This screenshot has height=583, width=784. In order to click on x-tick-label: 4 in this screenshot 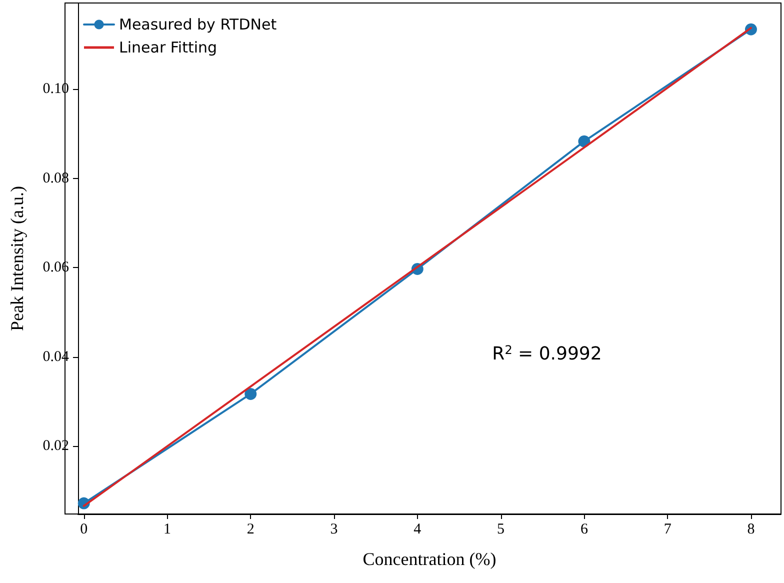, I will do `click(418, 530)`.